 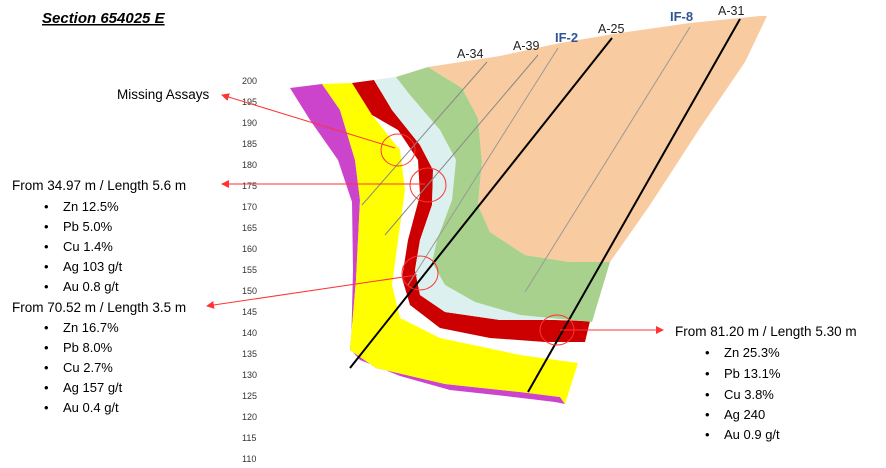 What do you see at coordinates (249, 354) in the screenshot?
I see `elevation-label: 135` at bounding box center [249, 354].